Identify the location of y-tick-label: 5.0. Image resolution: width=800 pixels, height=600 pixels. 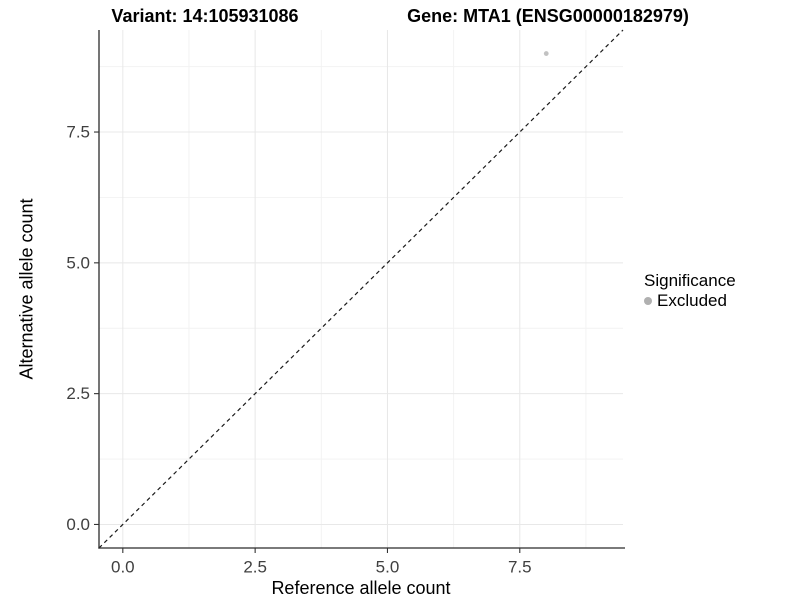
(78, 262).